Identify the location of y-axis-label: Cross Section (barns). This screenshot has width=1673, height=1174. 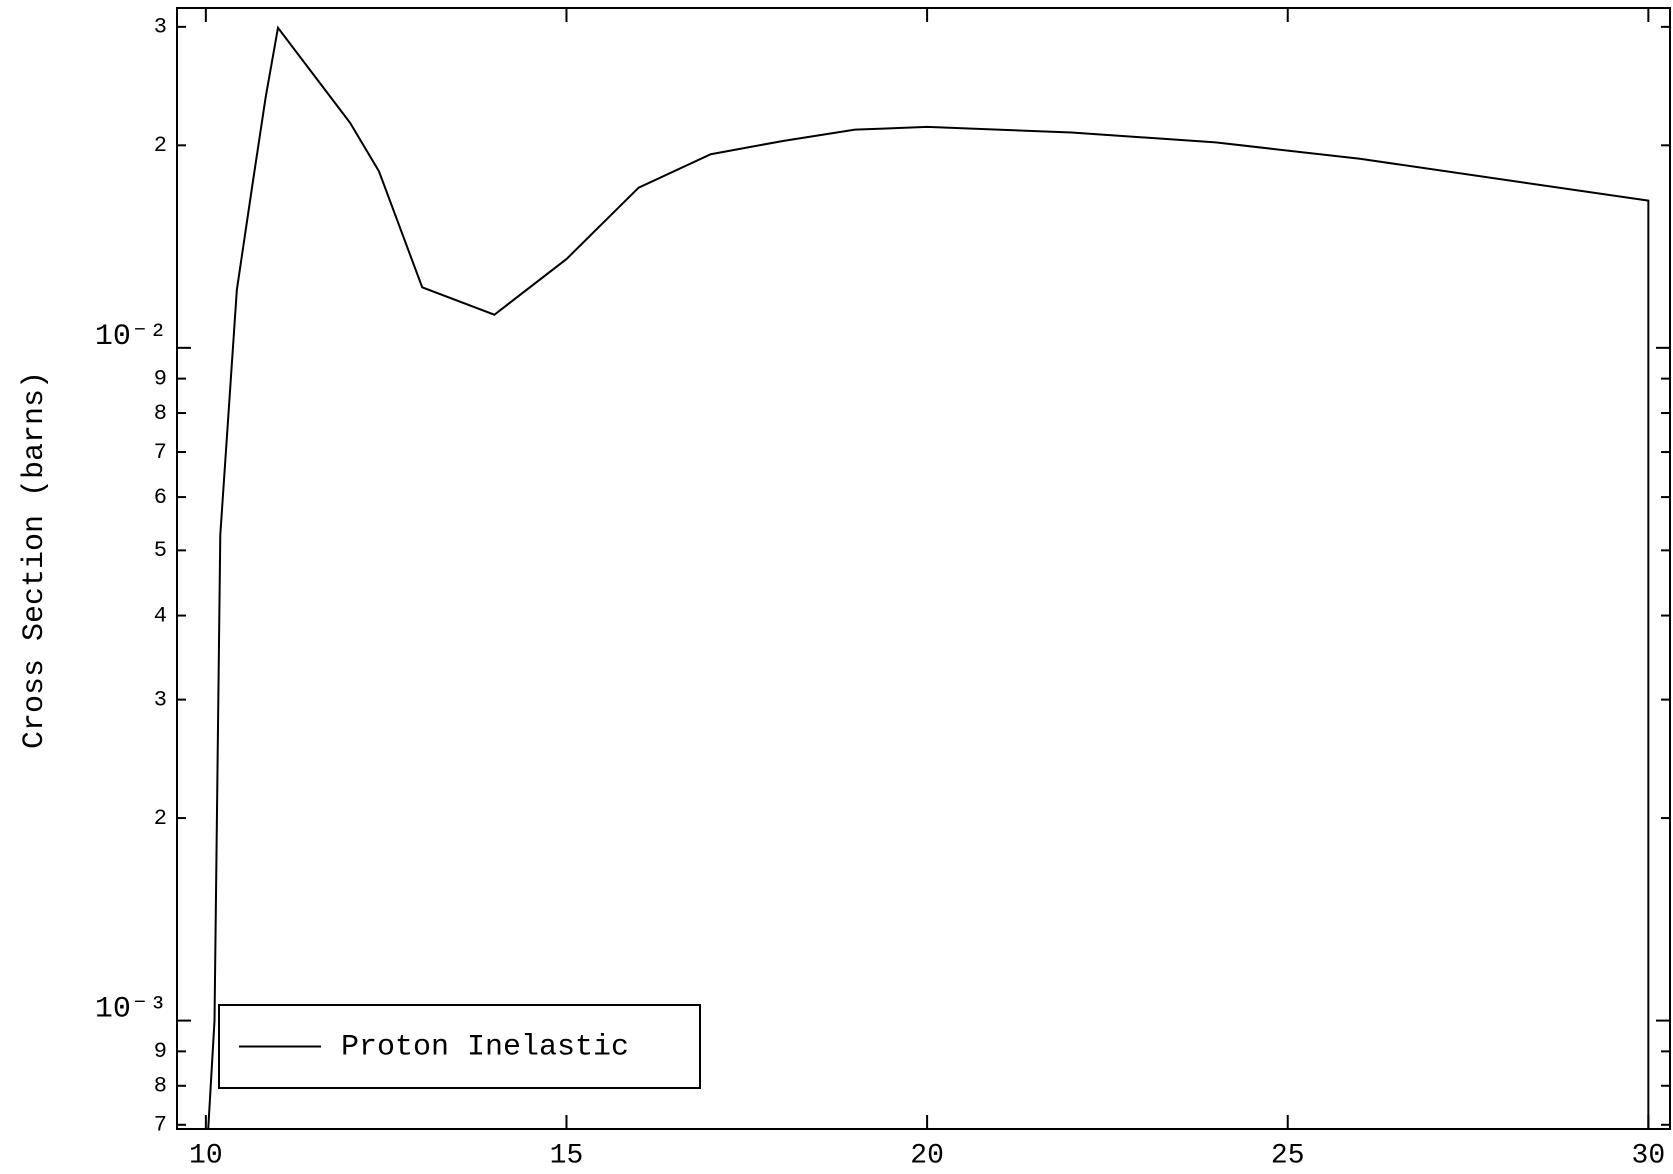
(35, 560).